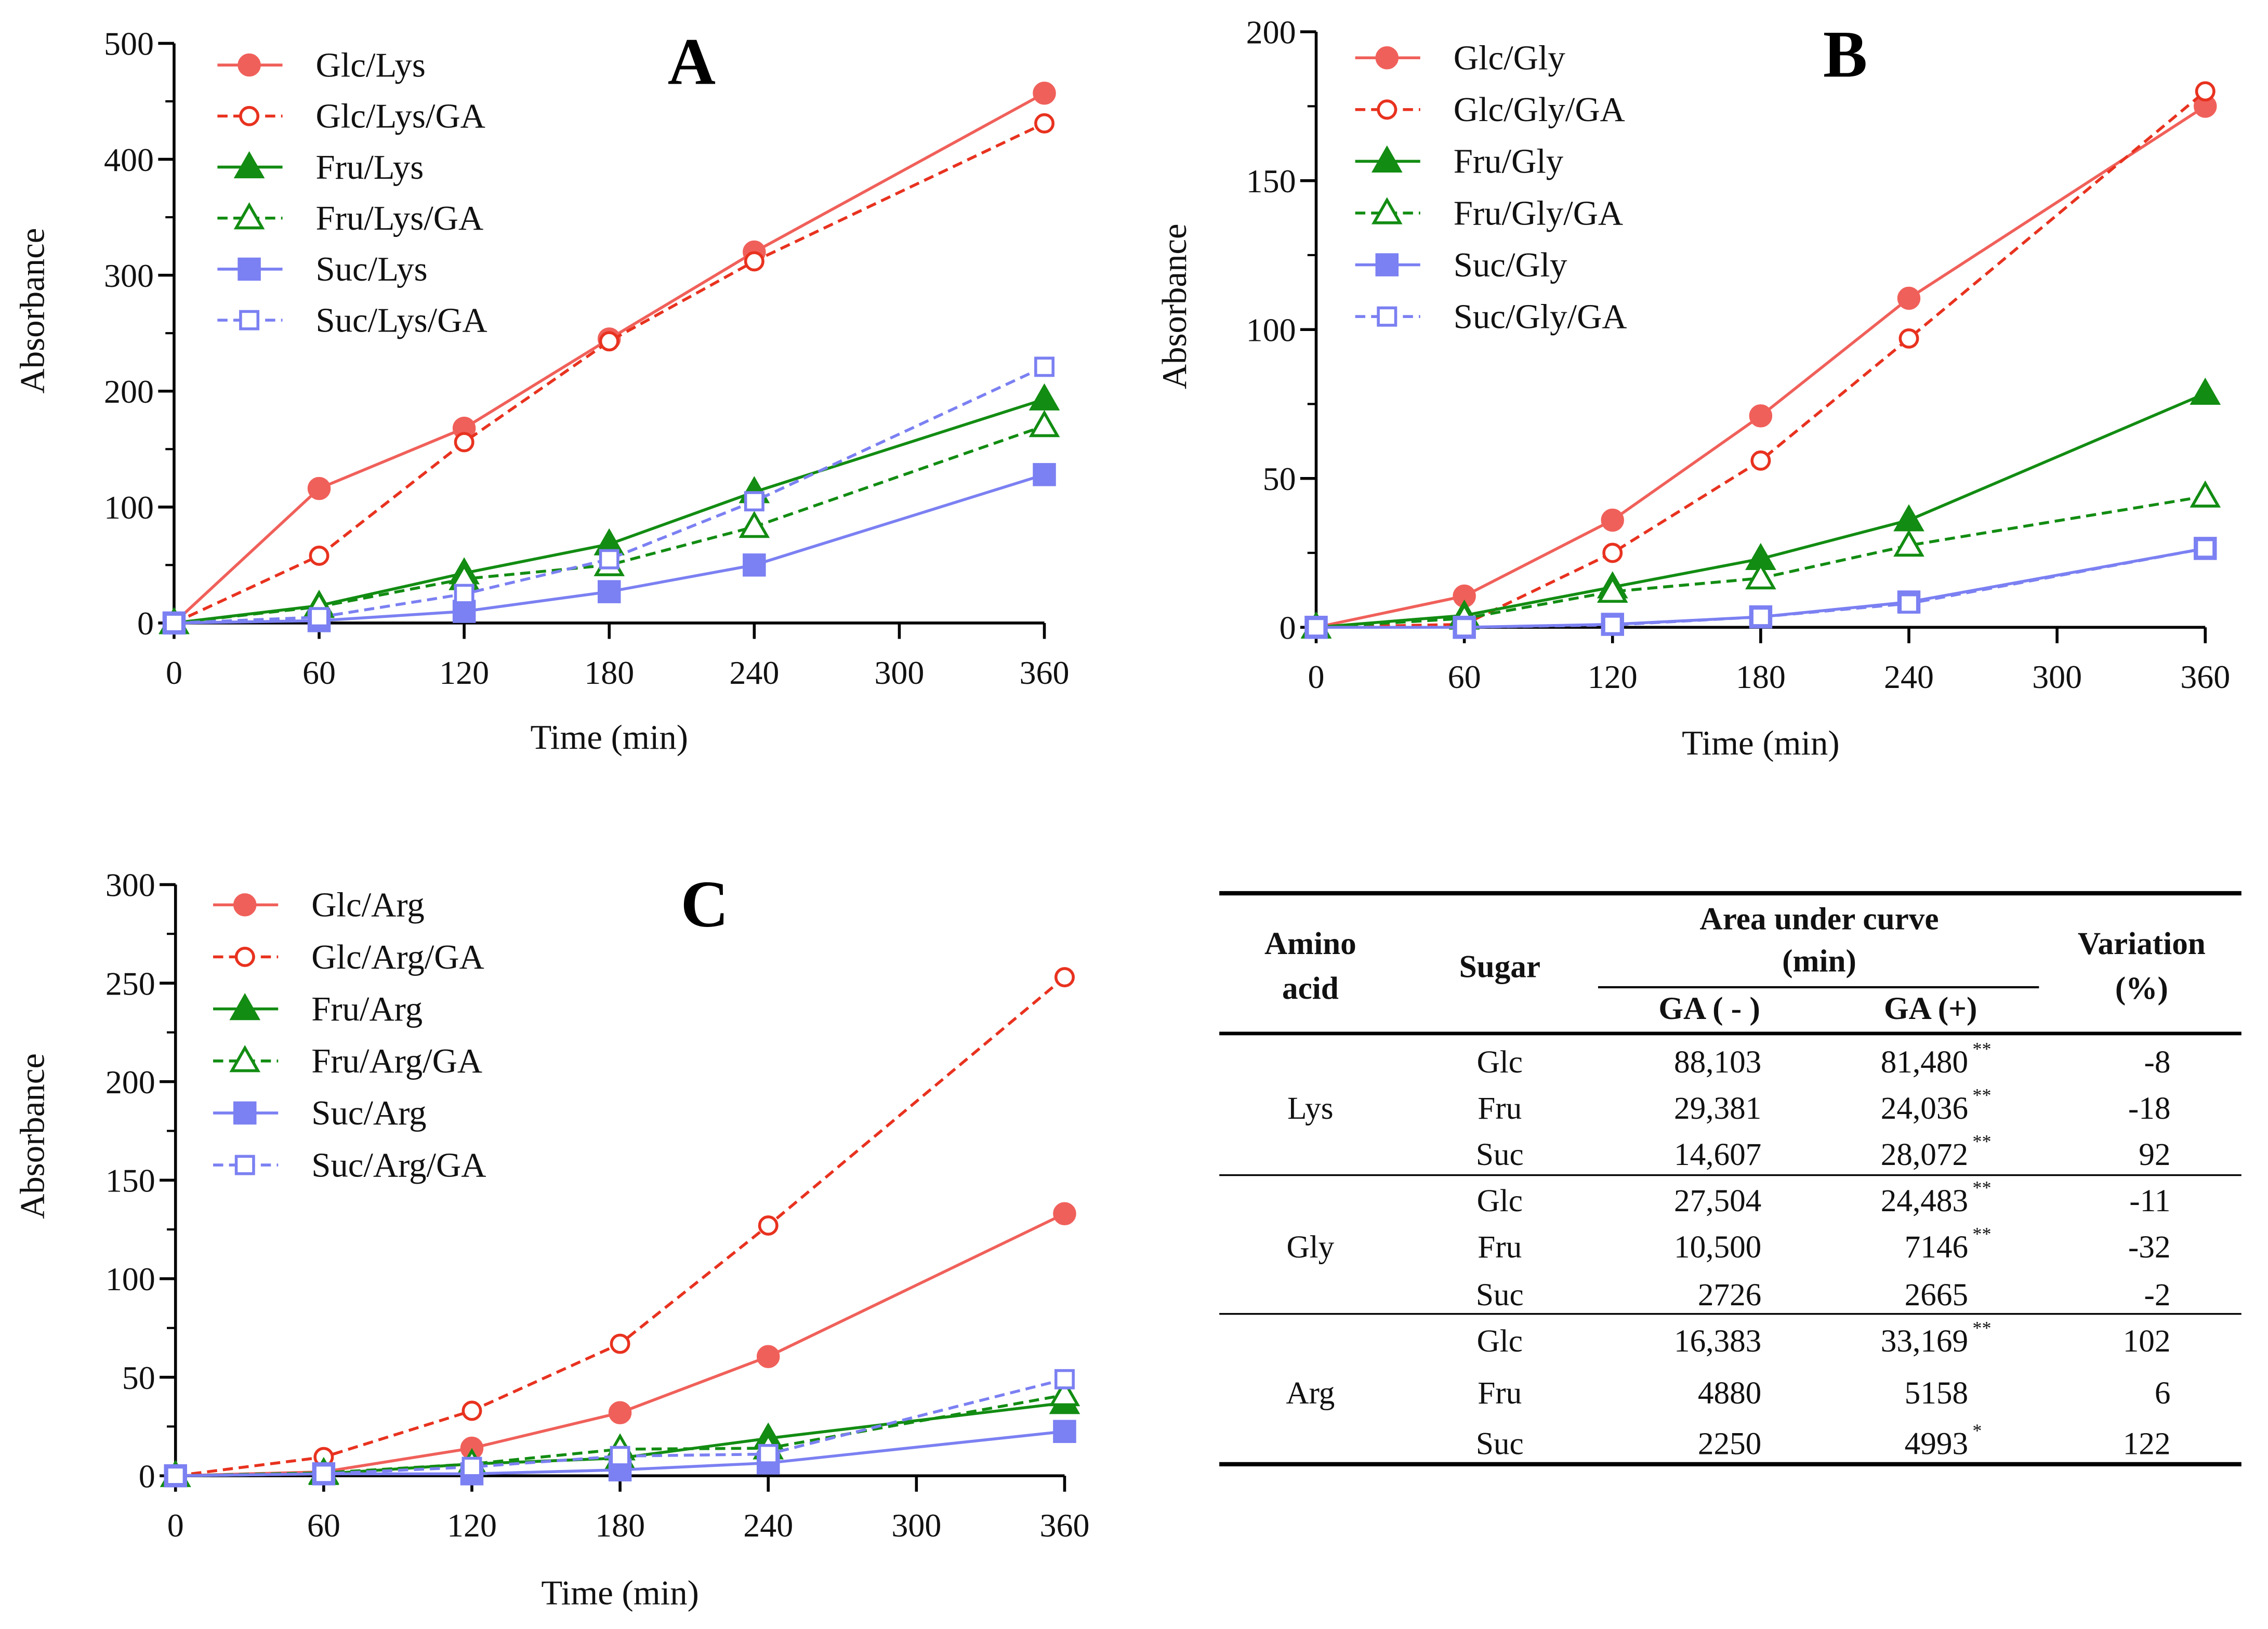 This screenshot has width=2268, height=1629. What do you see at coordinates (1924, 1108) in the screenshot?
I see `ga-plus-cell: 24,036` at bounding box center [1924, 1108].